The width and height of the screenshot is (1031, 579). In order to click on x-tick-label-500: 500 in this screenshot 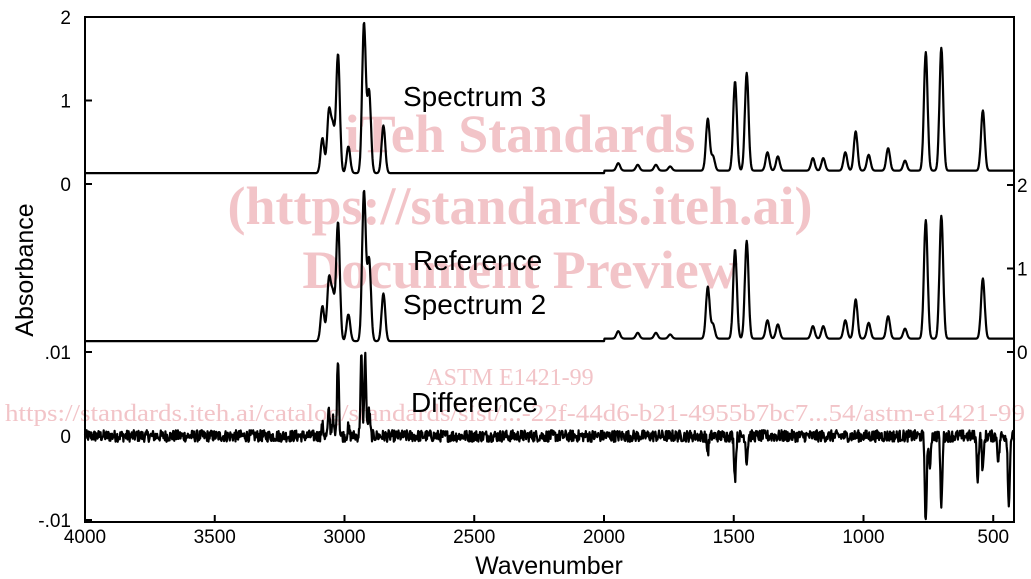, I will do `click(993, 537)`.